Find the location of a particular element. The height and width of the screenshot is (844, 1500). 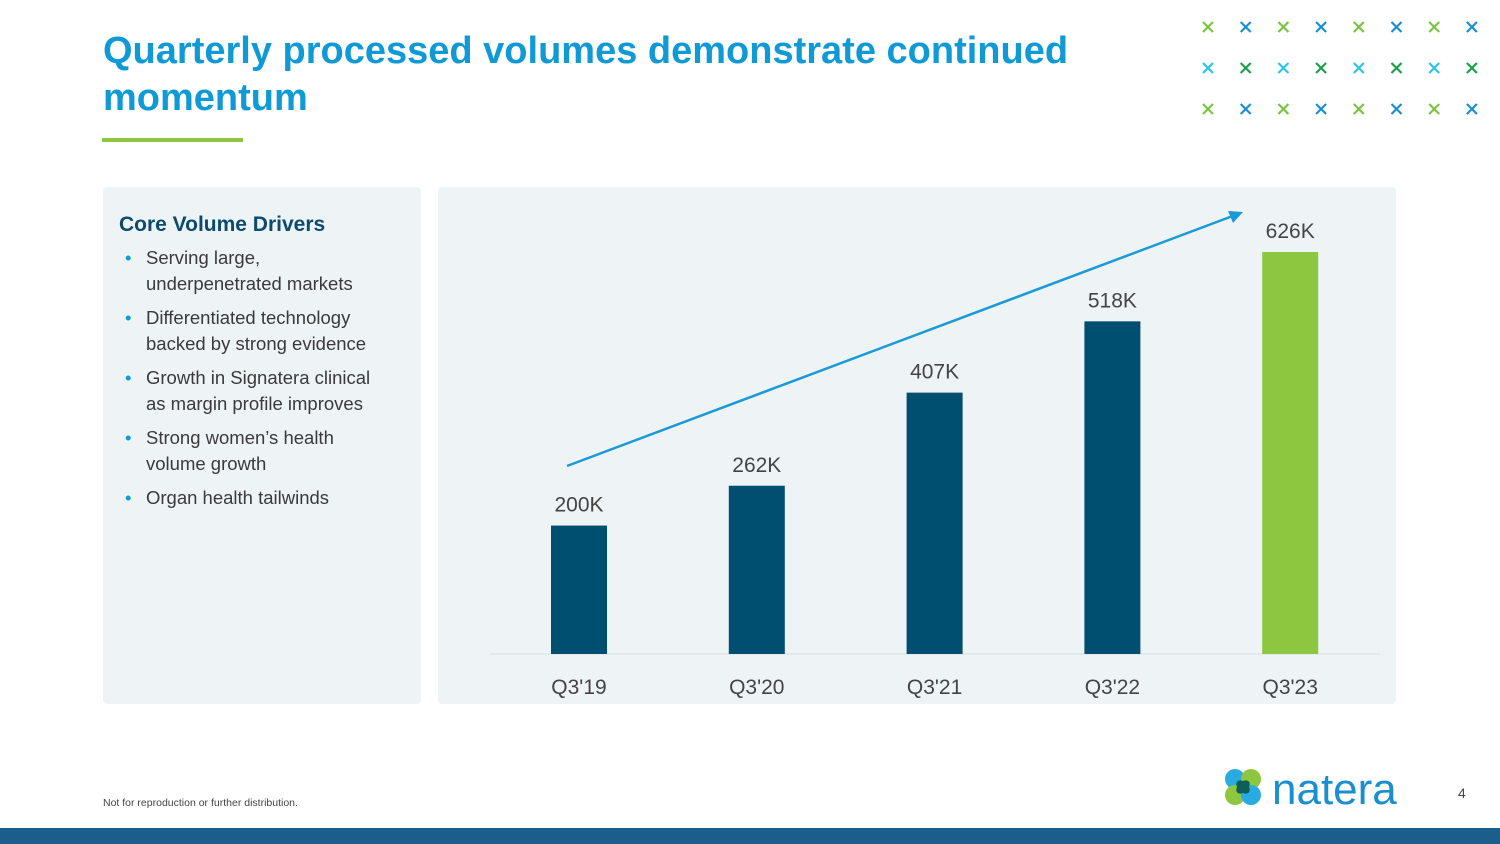

x-tick-label: Q3'20 is located at coordinates (756, 687).